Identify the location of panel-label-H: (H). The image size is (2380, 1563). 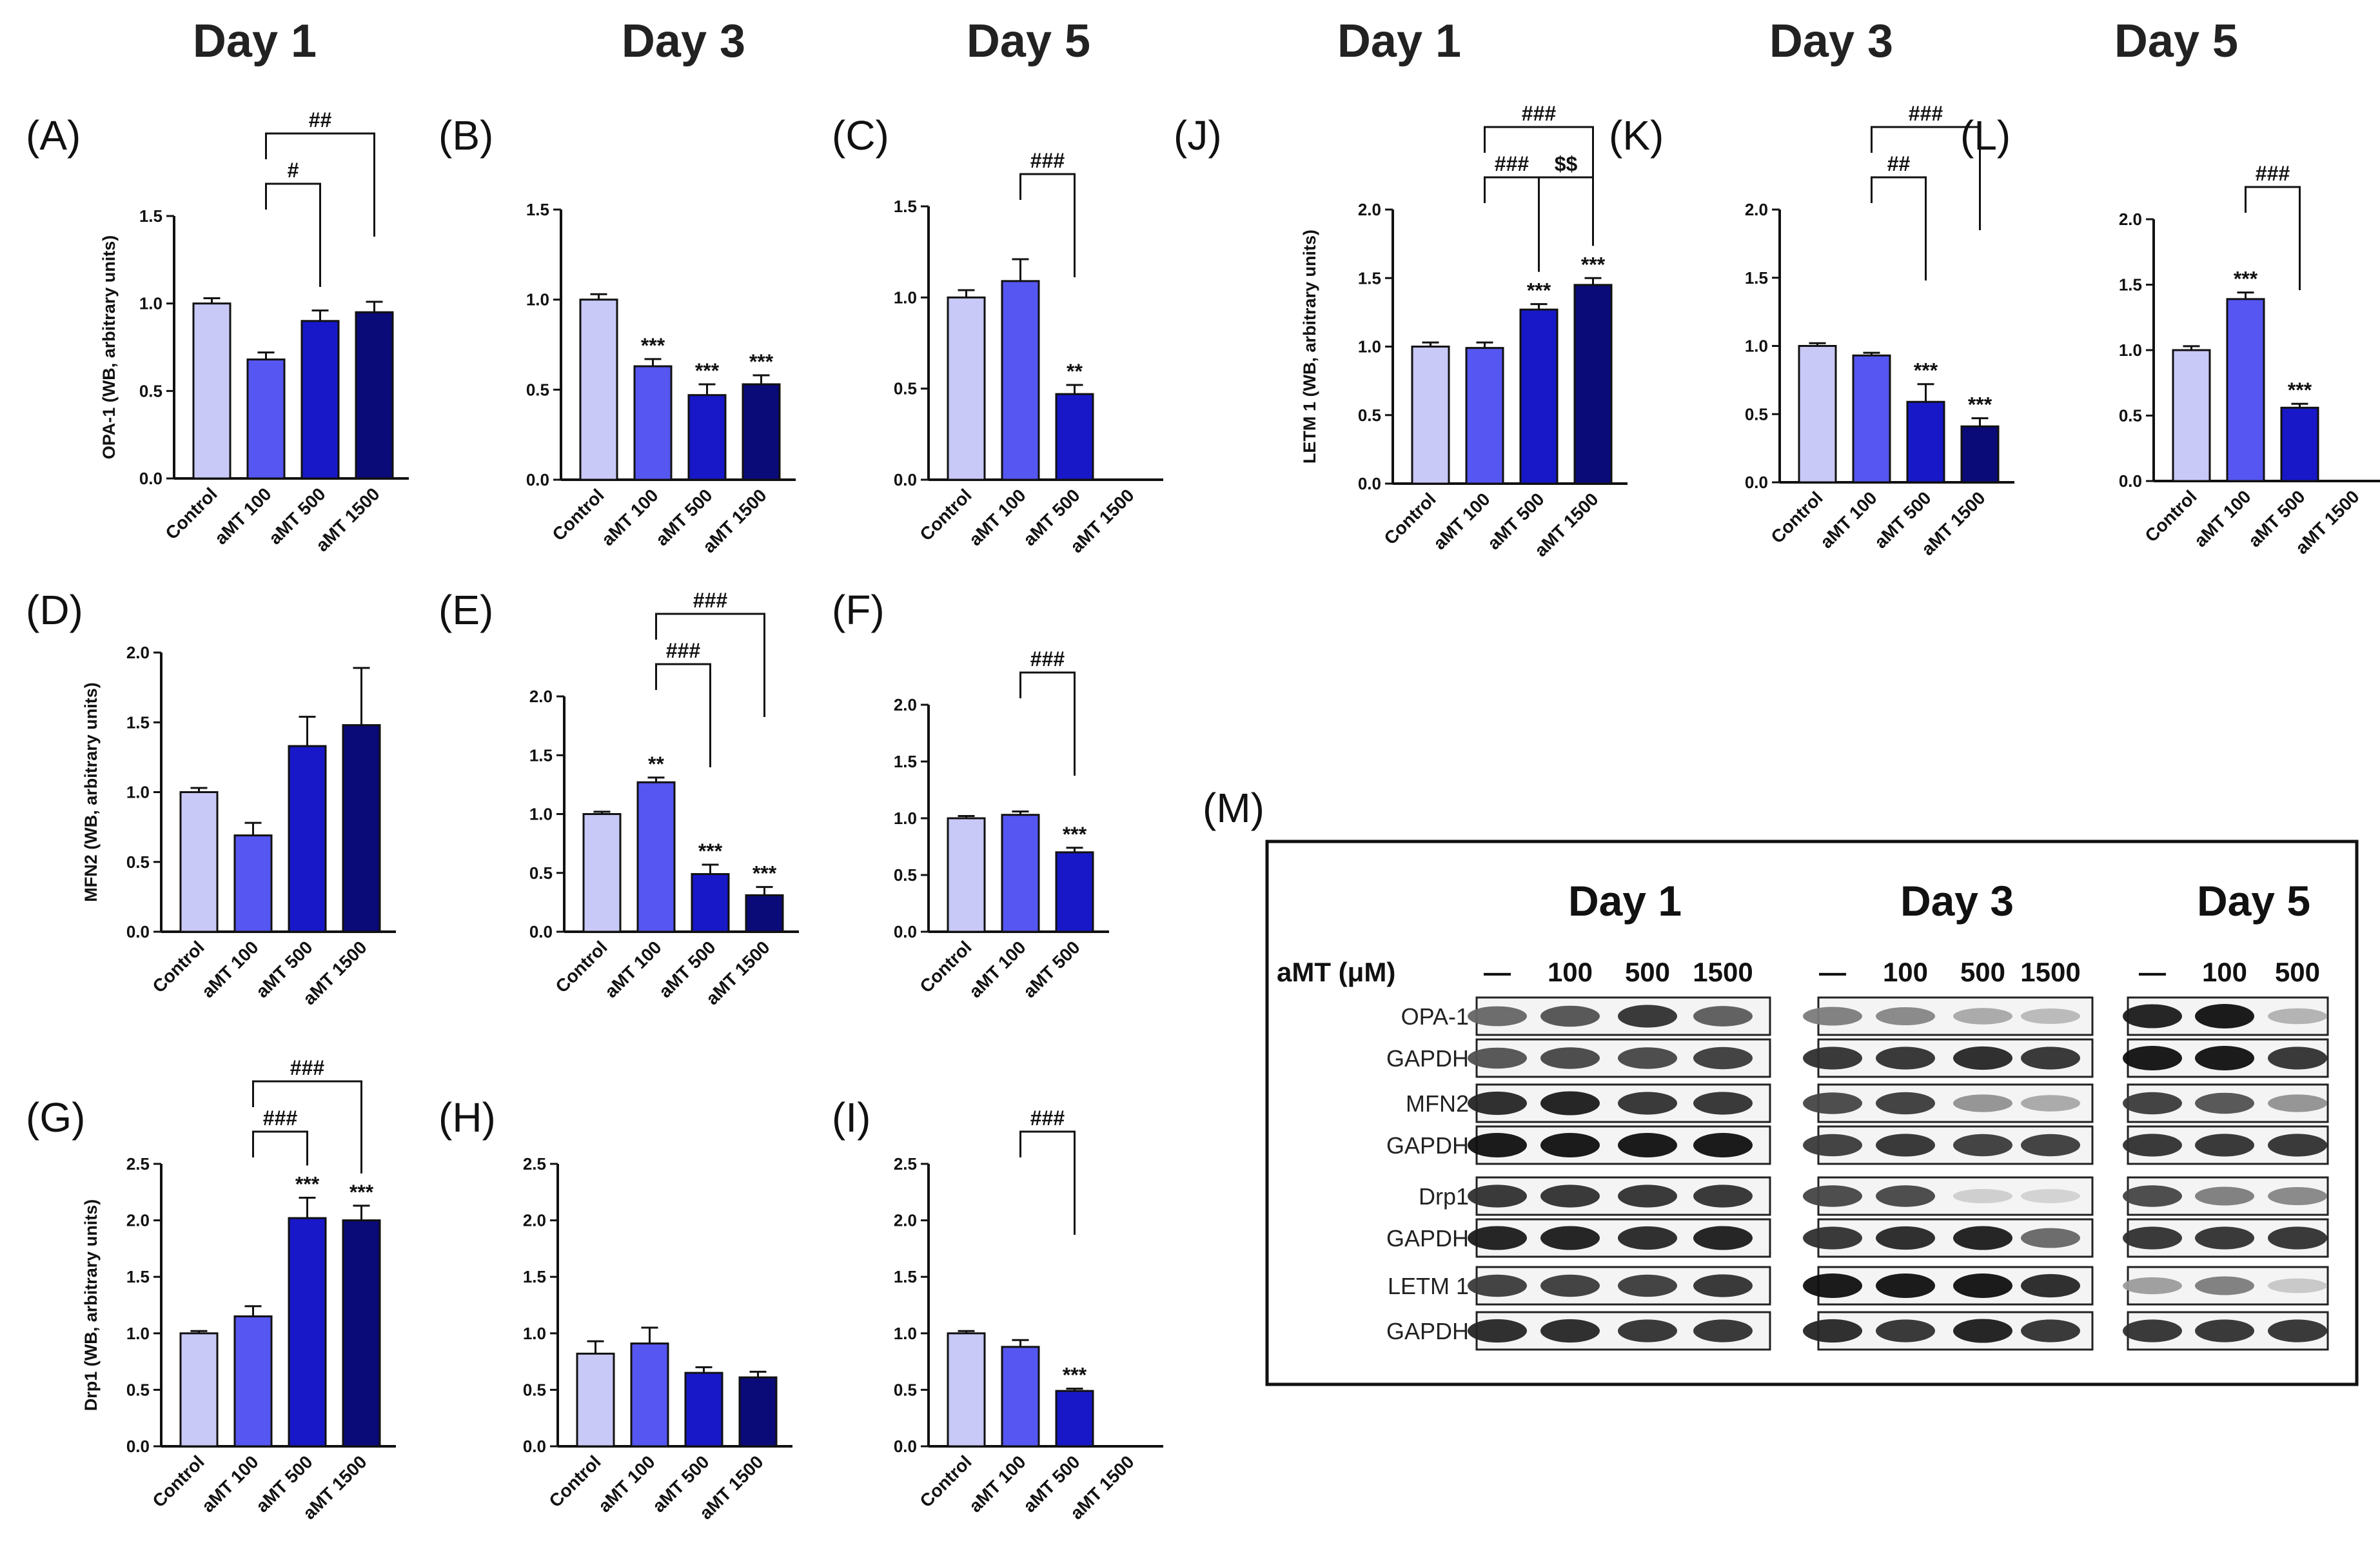
(467, 1117).